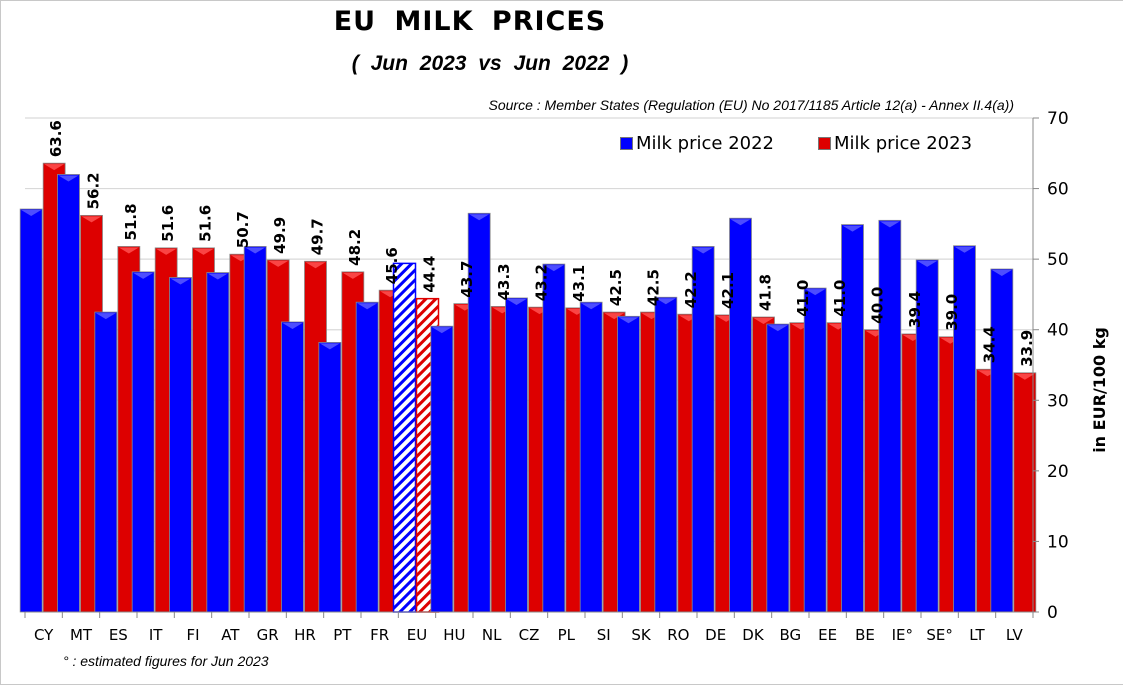  I want to click on bar-2022-IT, so click(143, 442).